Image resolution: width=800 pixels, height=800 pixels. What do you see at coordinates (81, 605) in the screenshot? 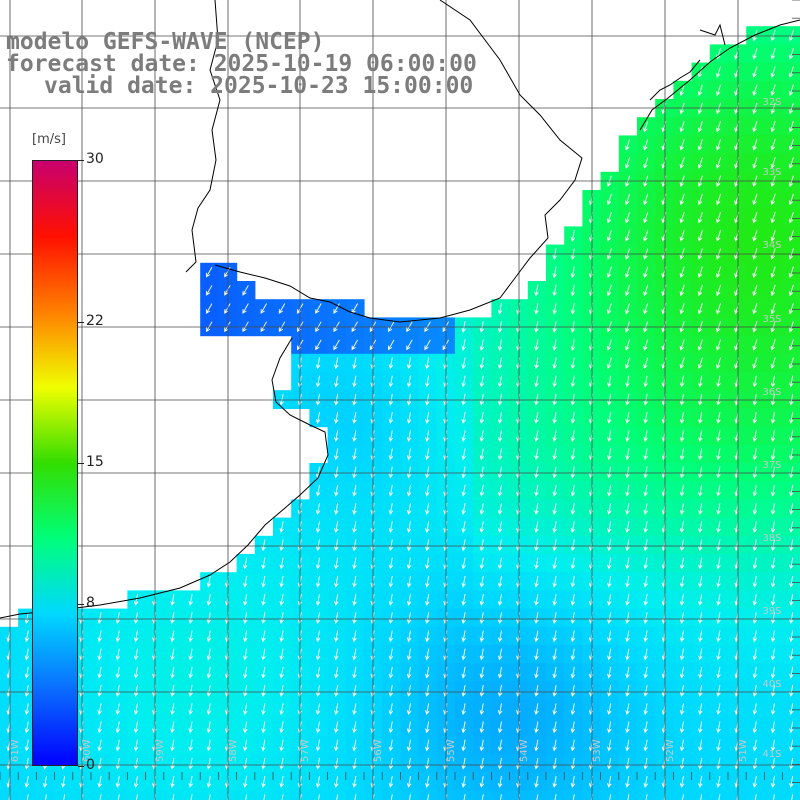
I see `colorbar-tick-mark` at bounding box center [81, 605].